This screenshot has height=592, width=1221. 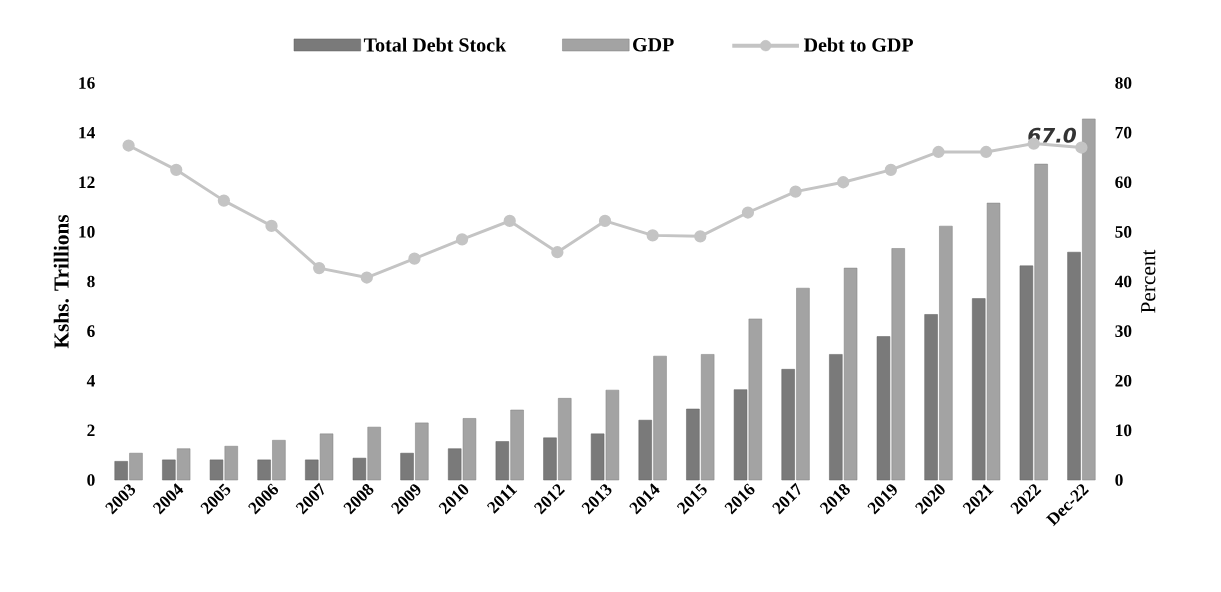 I want to click on y2-tick-label: 60, so click(x=1123, y=182).